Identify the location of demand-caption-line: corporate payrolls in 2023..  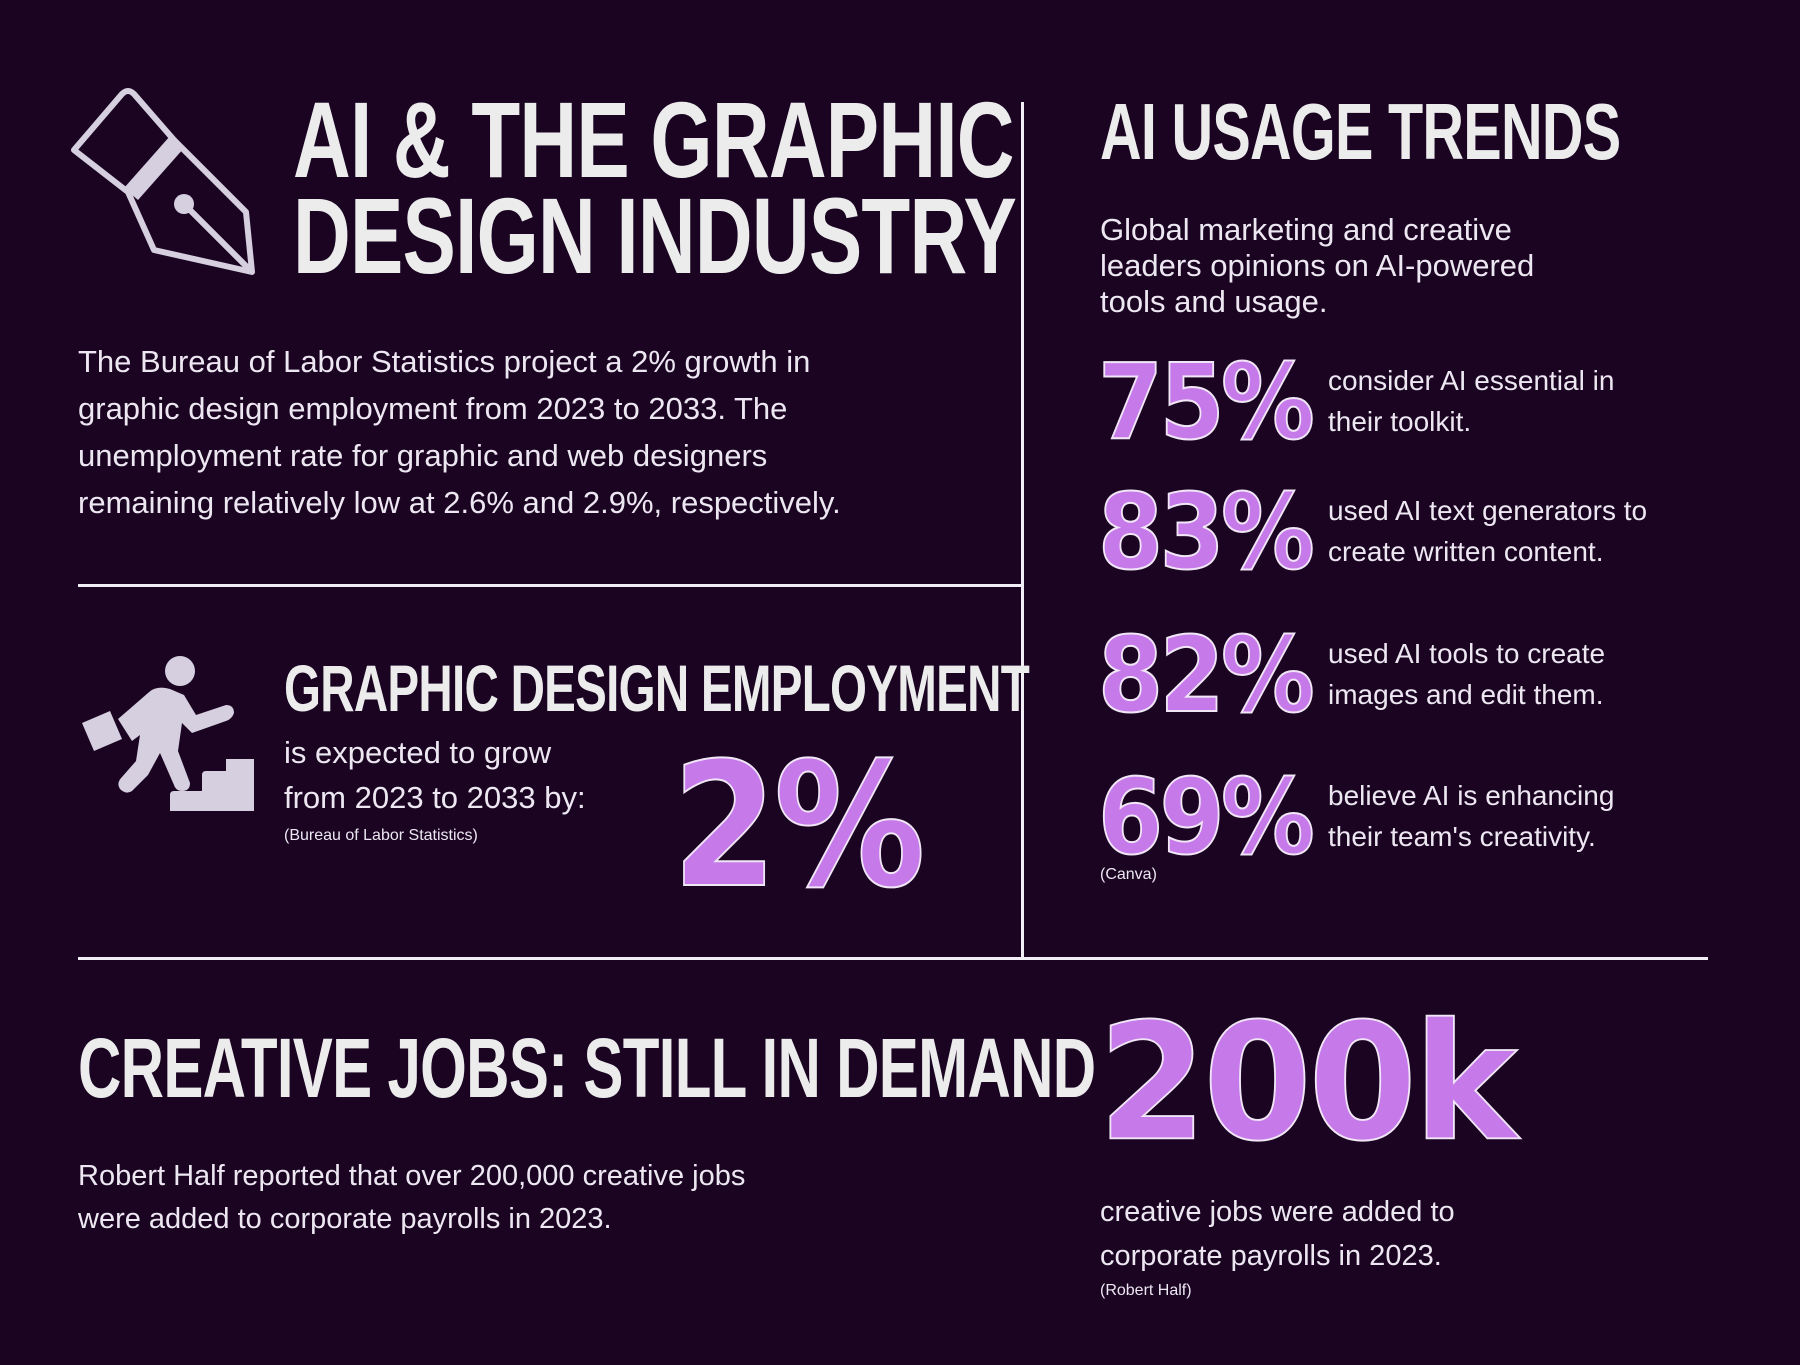
(1271, 1256).